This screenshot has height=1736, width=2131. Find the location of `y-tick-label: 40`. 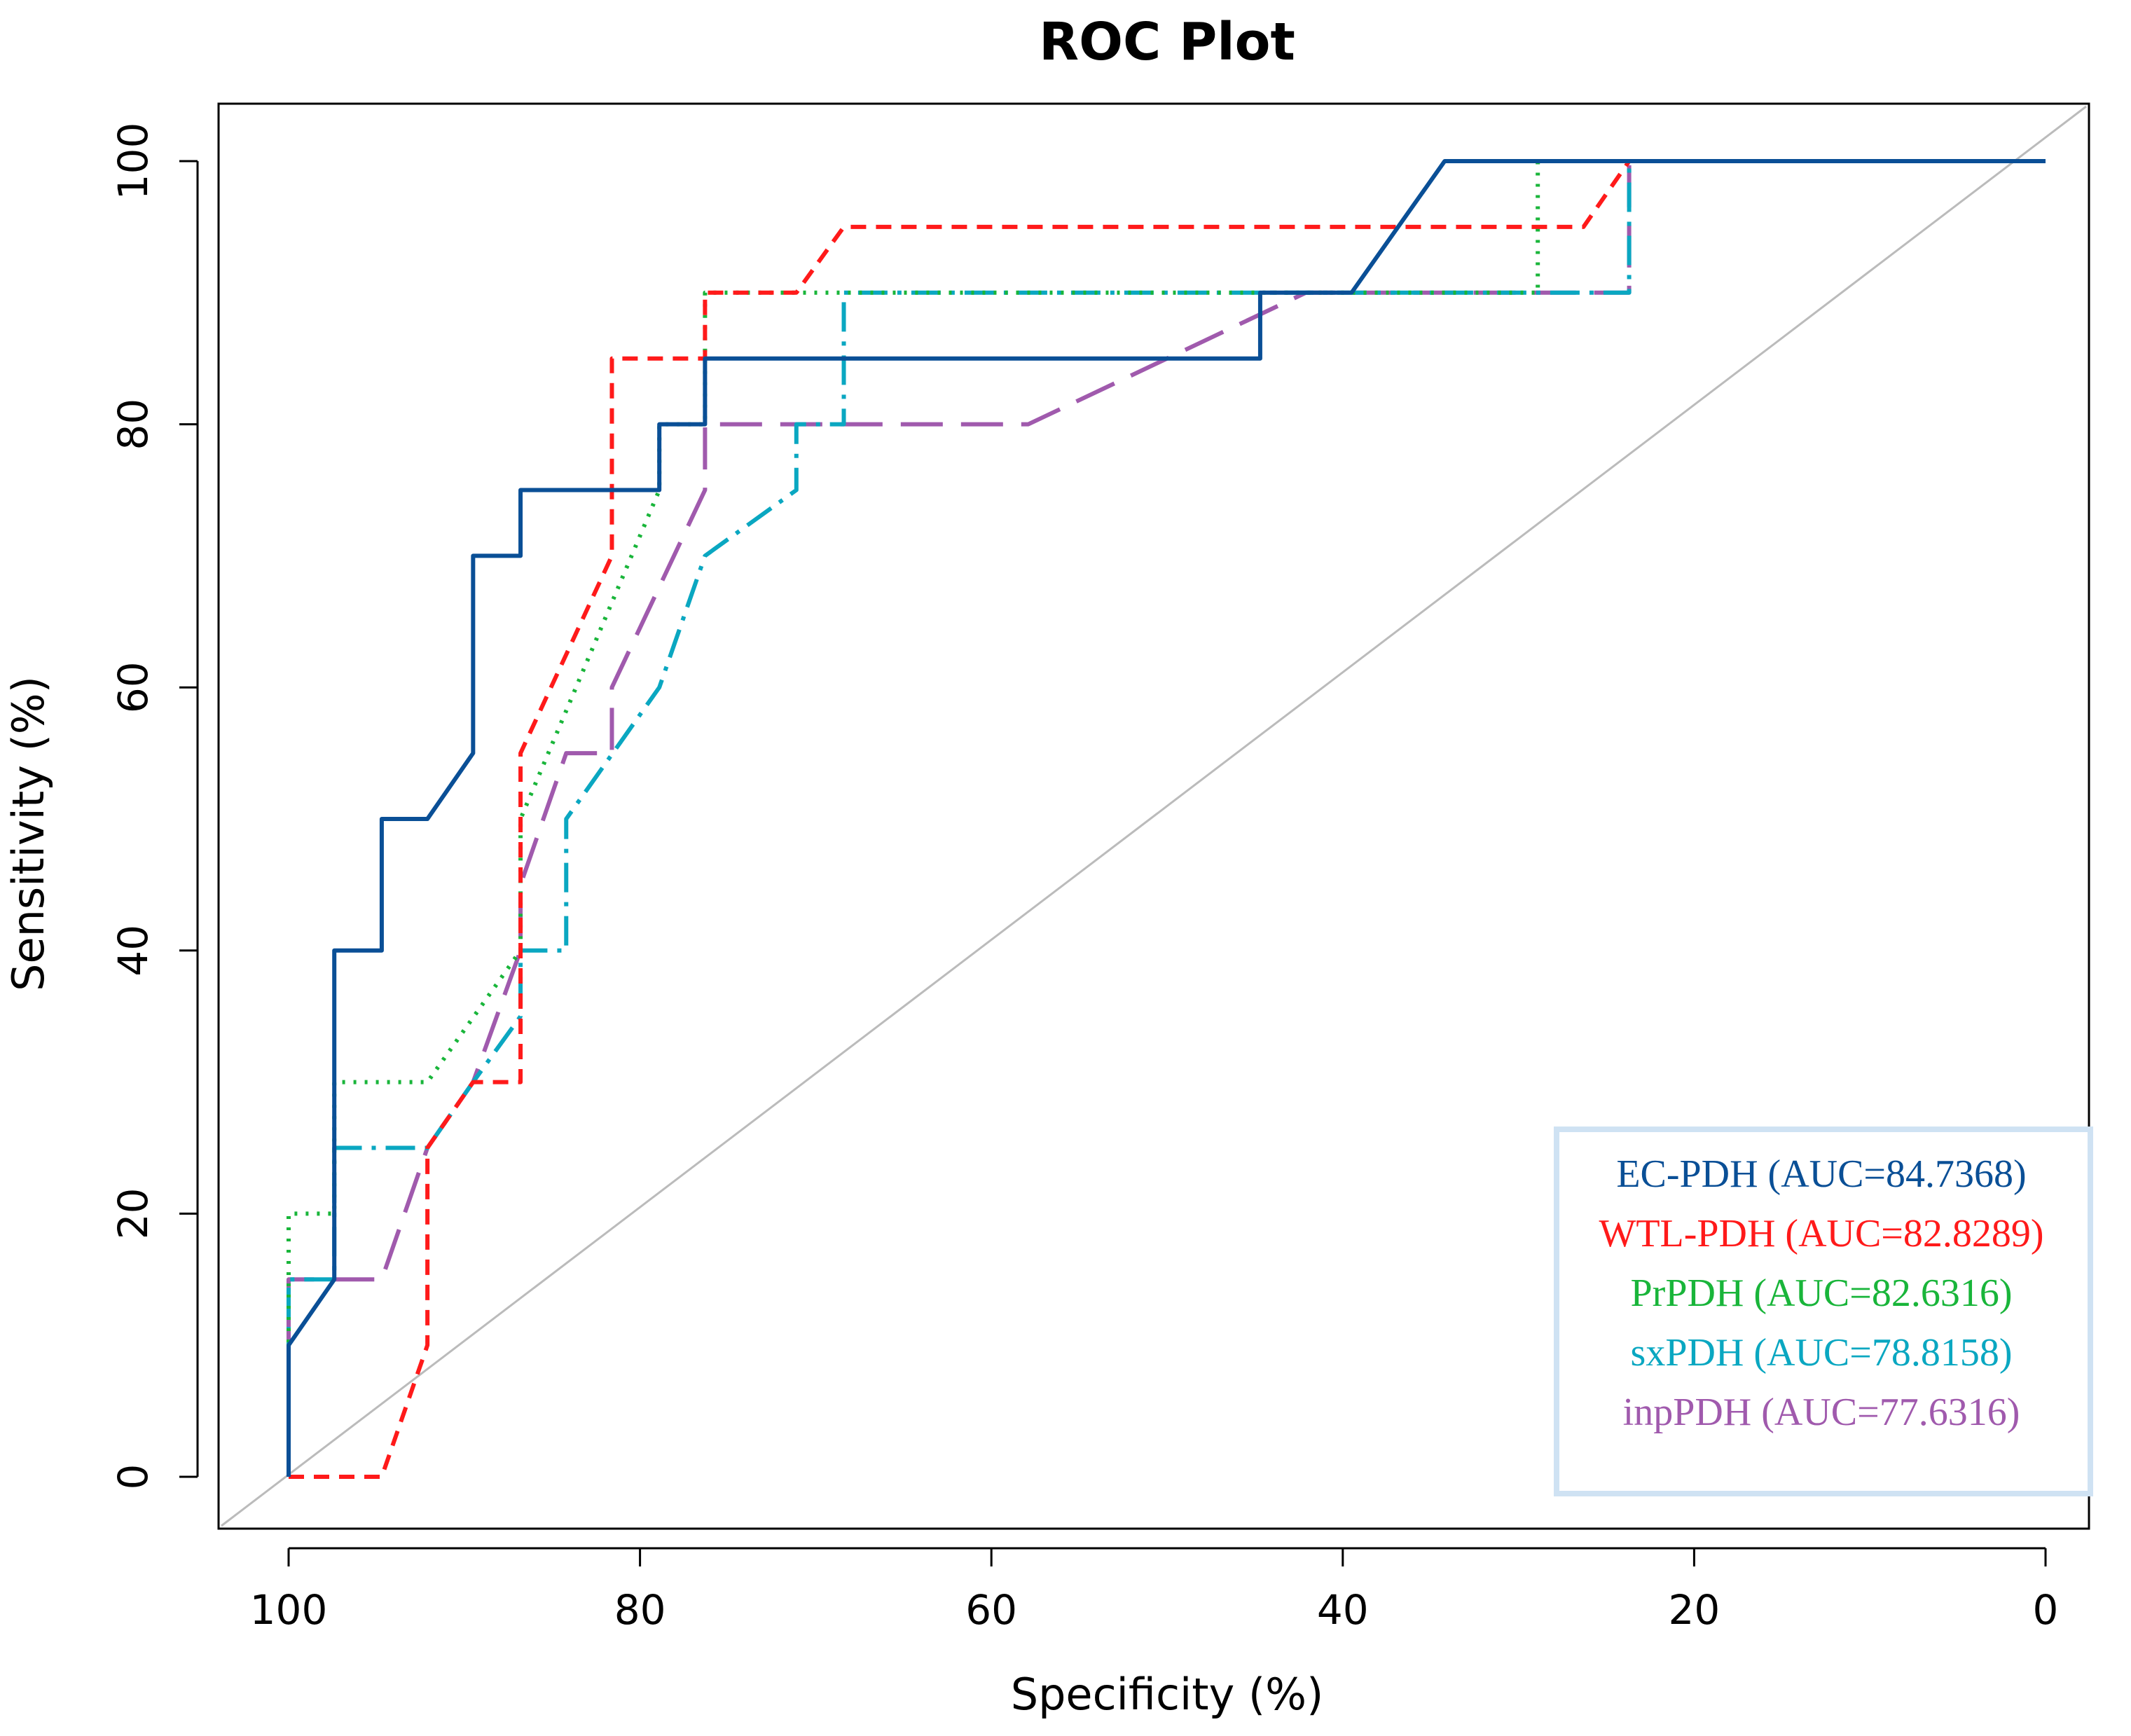

y-tick-label: 40 is located at coordinates (133, 951).